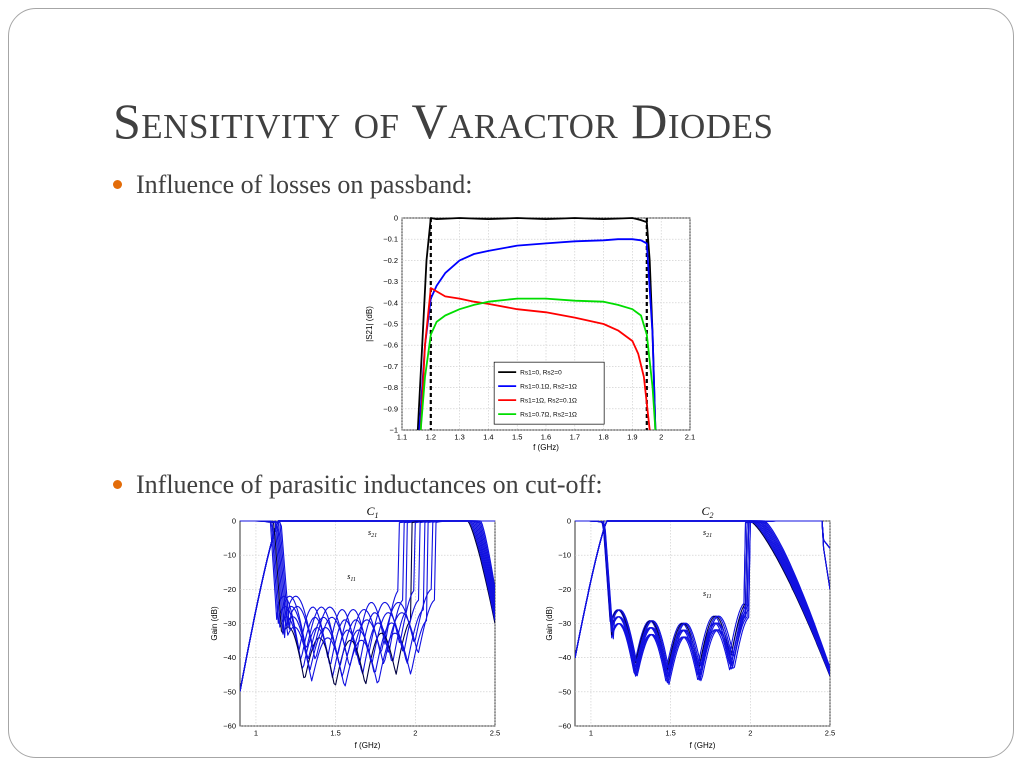 This screenshot has height=768, width=1024. What do you see at coordinates (390, 260) in the screenshot?
I see `y-tick-label: −0.2` at bounding box center [390, 260].